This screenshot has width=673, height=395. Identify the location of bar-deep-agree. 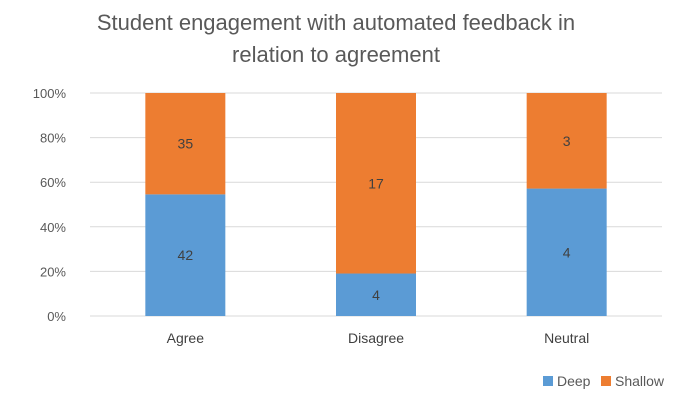
(185, 255).